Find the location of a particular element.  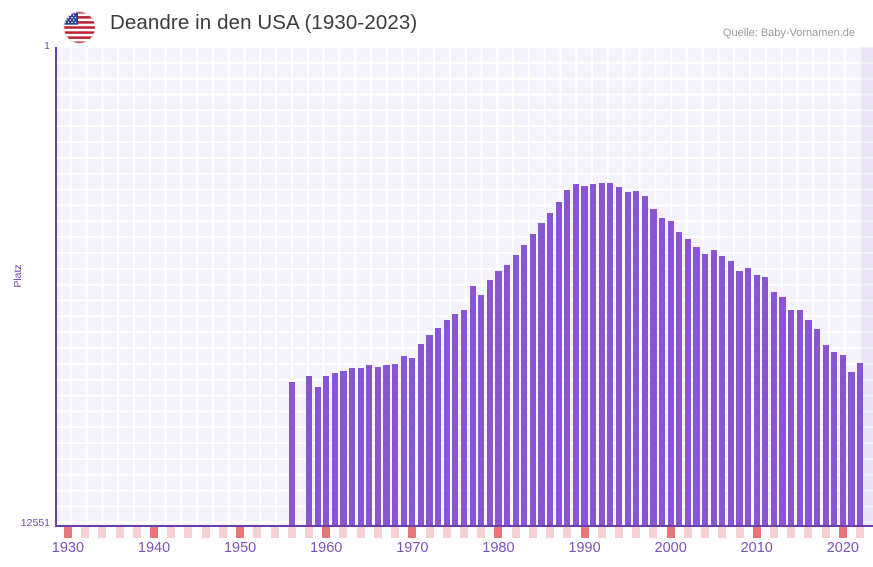

x-tick-1930 is located at coordinates (67, 532).